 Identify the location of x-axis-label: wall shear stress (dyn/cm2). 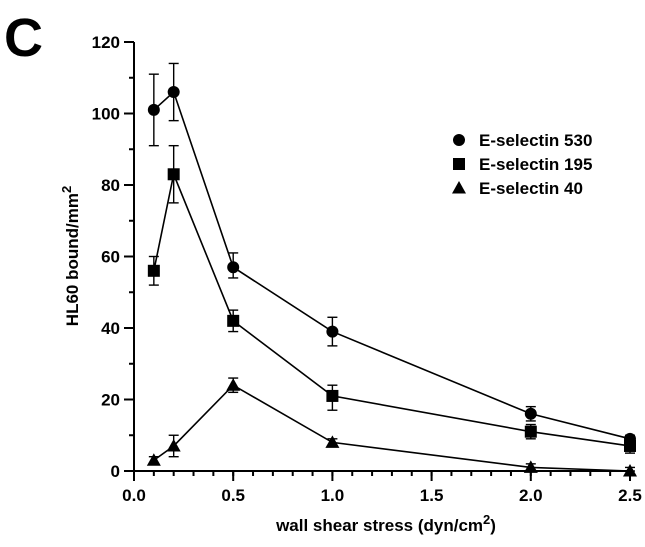
(385, 523).